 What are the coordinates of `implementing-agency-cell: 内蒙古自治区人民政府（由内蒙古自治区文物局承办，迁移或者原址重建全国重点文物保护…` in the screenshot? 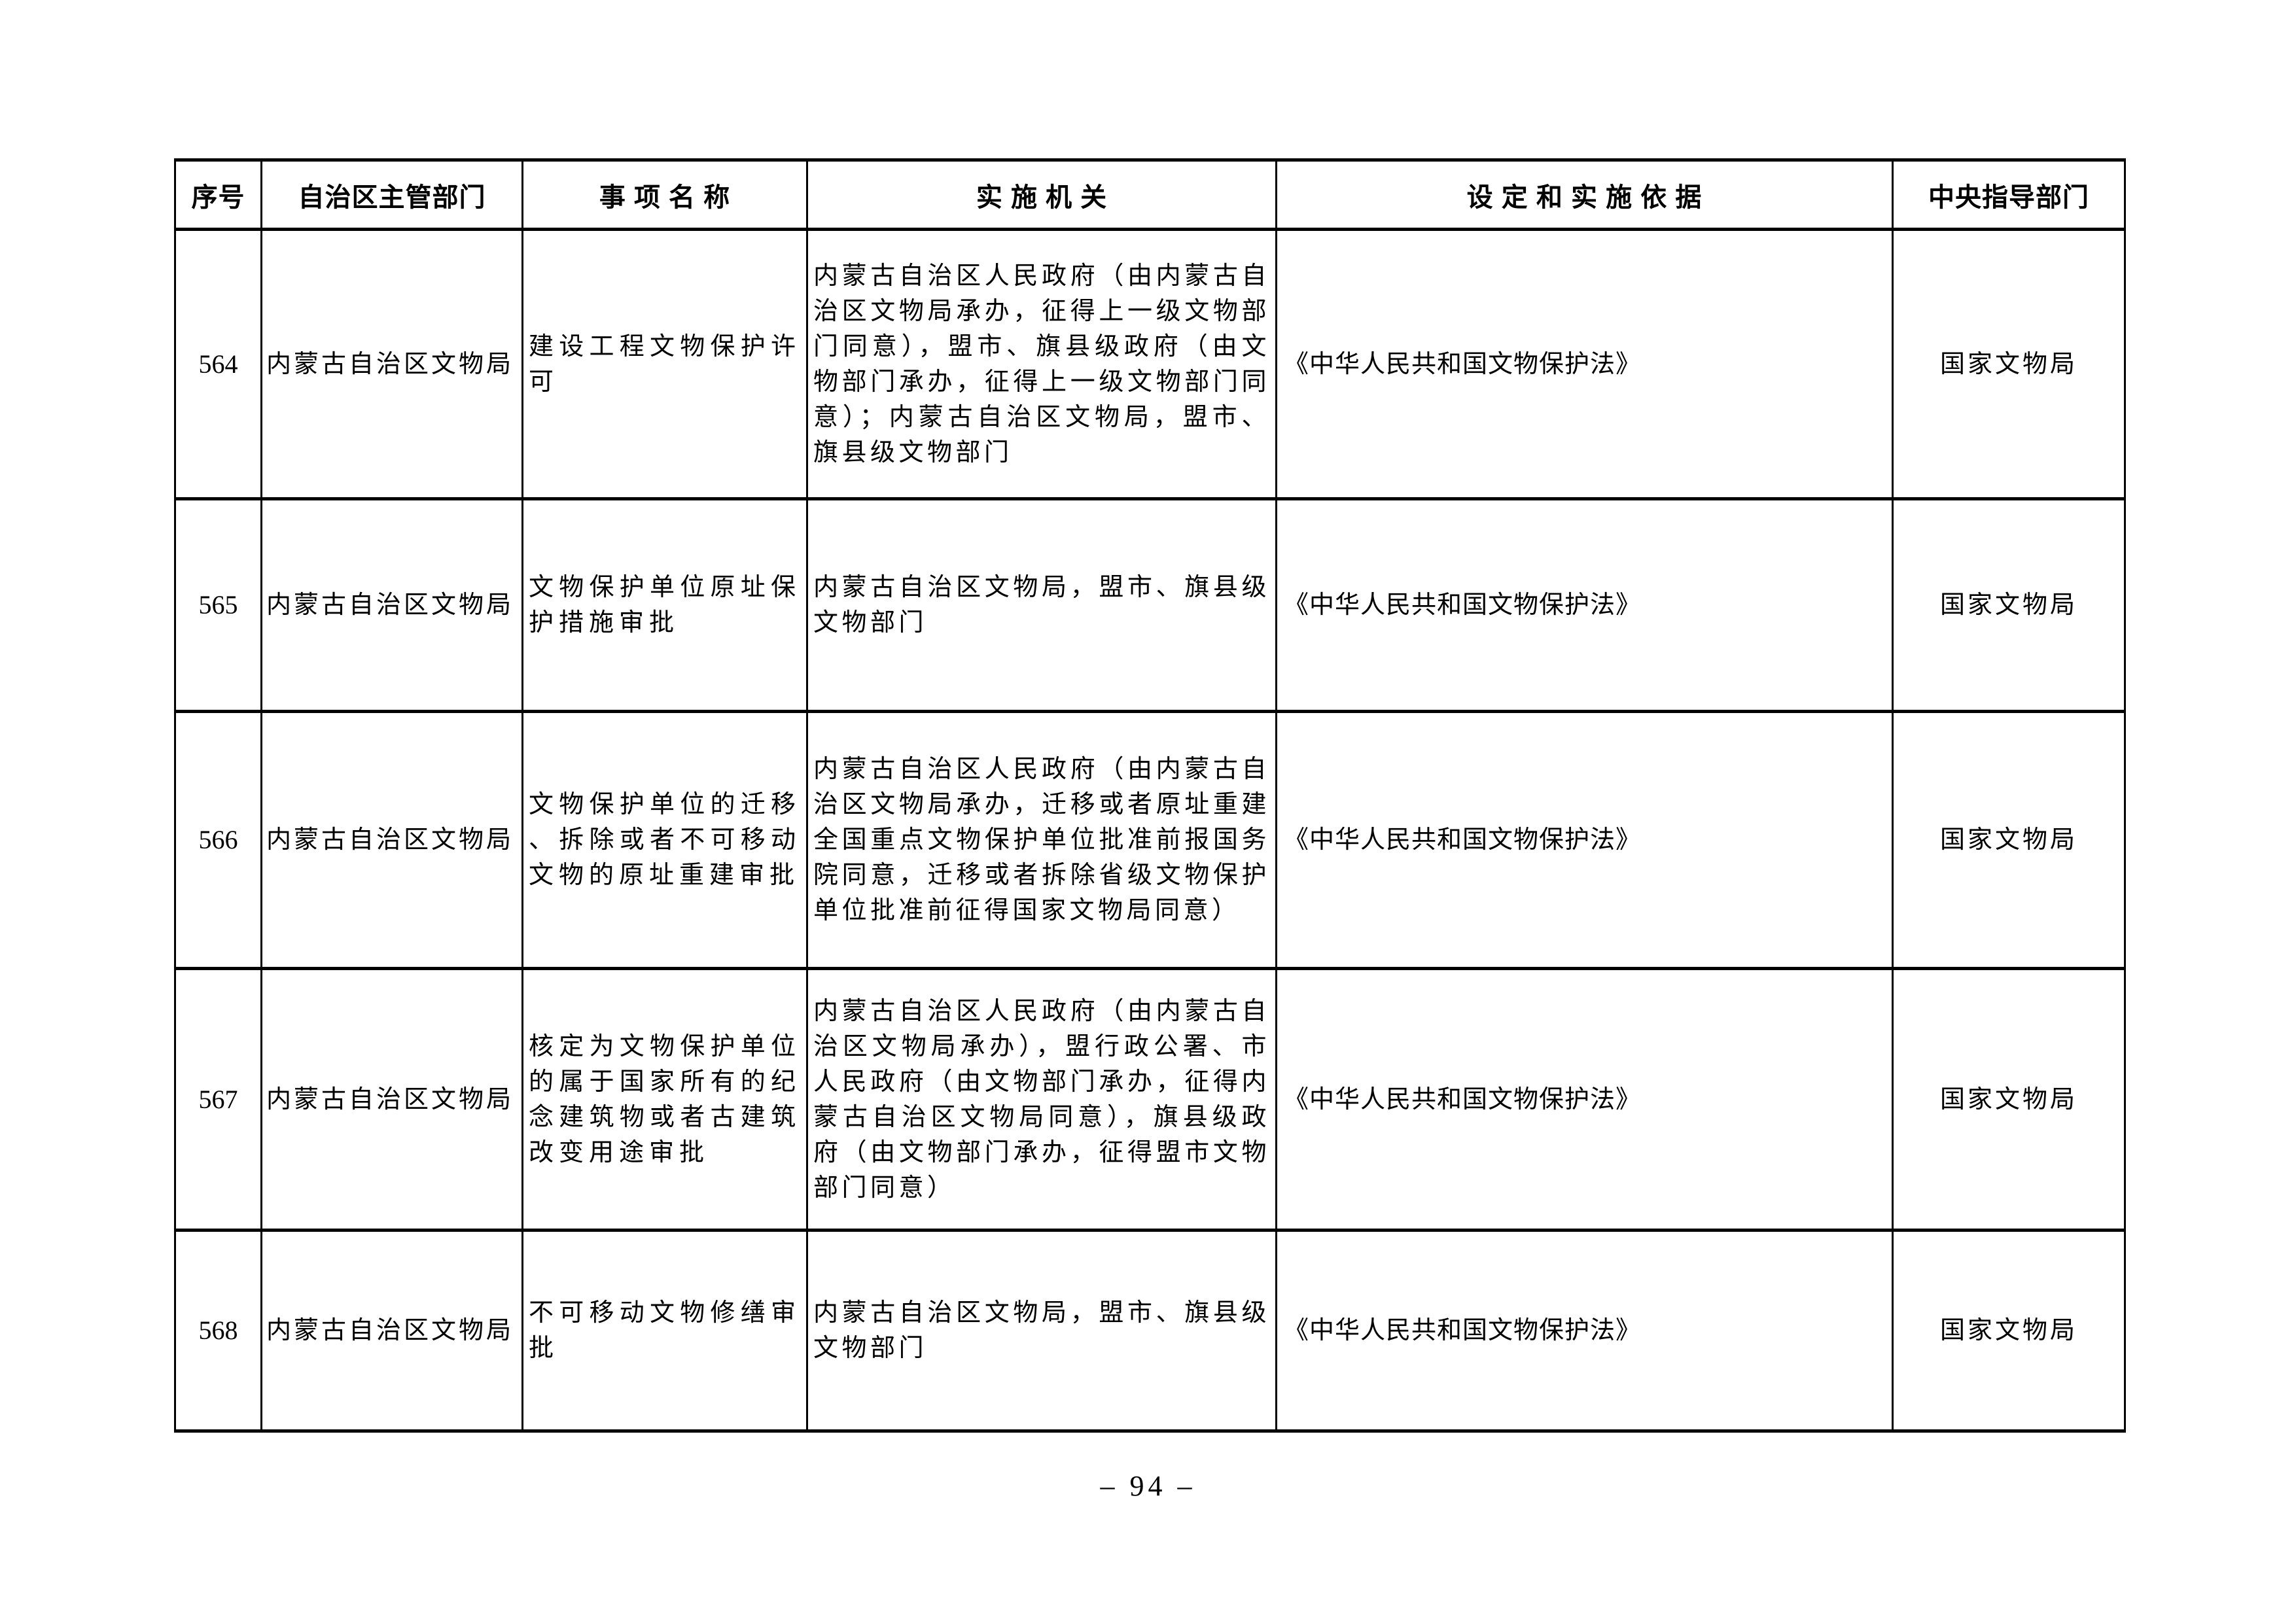 It's located at (1041, 840).